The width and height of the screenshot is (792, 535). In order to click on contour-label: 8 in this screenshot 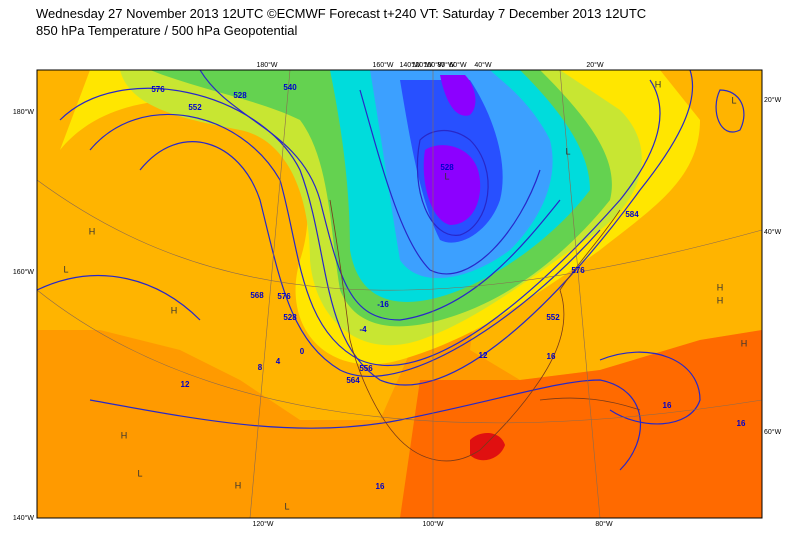, I will do `click(260, 367)`.